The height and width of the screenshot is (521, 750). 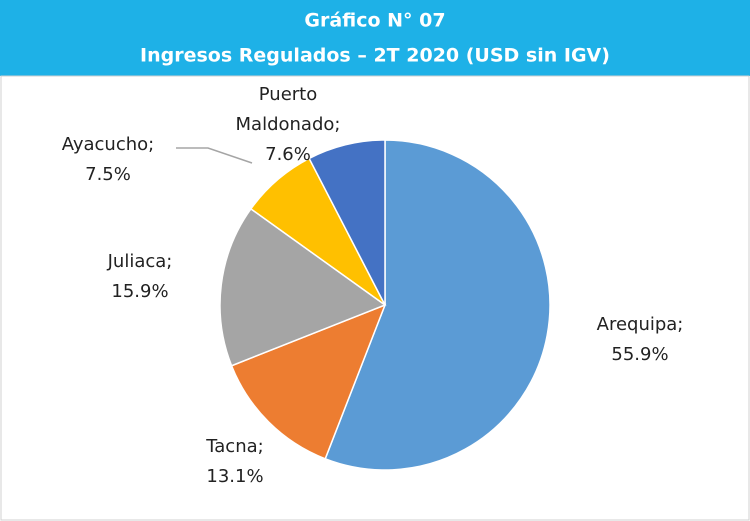 What do you see at coordinates (108, 174) in the screenshot?
I see `value-label: 7.5%` at bounding box center [108, 174].